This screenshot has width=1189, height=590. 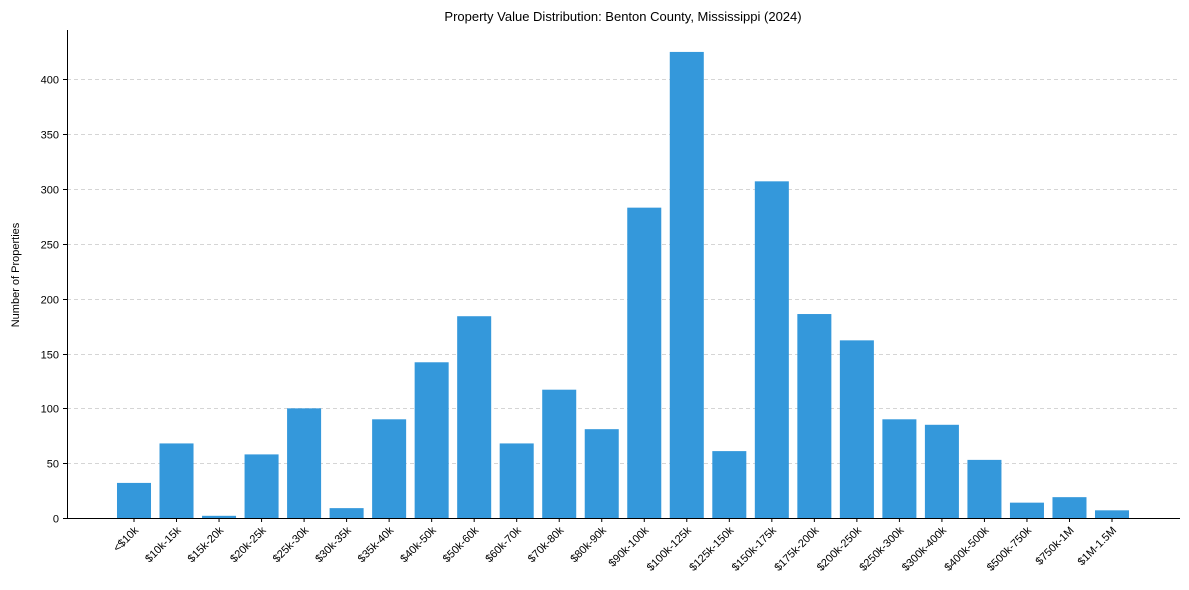 What do you see at coordinates (754, 548) in the screenshot?
I see `x-tick-label: $150k-175k` at bounding box center [754, 548].